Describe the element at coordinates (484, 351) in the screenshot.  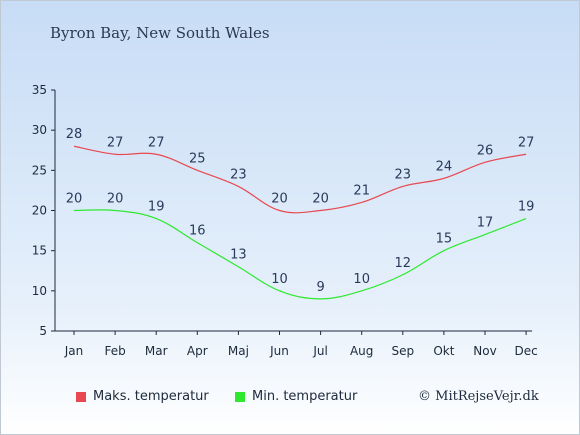
I see `x-tick-label: Nov` at that location.